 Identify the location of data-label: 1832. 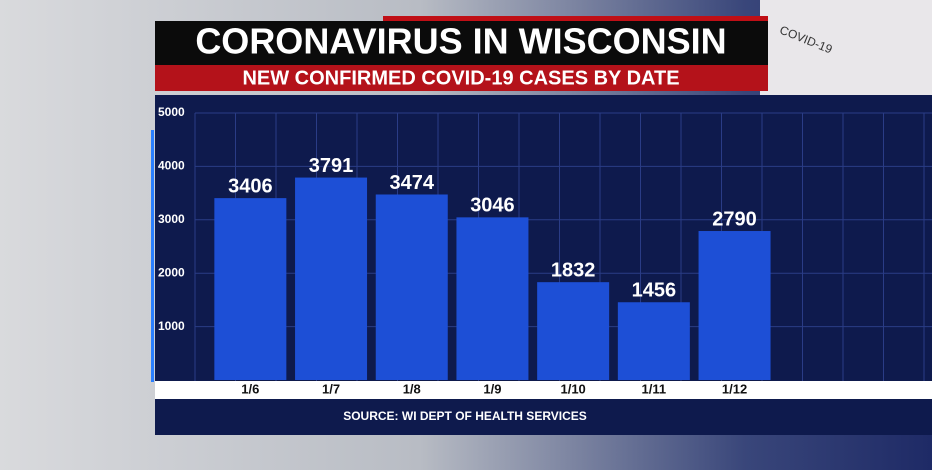
(573, 270).